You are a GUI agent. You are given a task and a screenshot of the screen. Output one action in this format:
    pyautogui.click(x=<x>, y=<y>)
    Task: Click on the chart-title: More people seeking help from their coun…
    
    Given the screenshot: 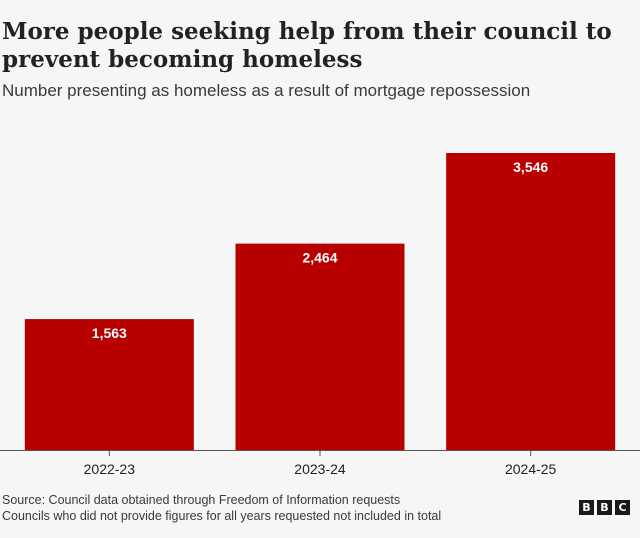 What is the action you would take?
    pyautogui.click(x=307, y=45)
    